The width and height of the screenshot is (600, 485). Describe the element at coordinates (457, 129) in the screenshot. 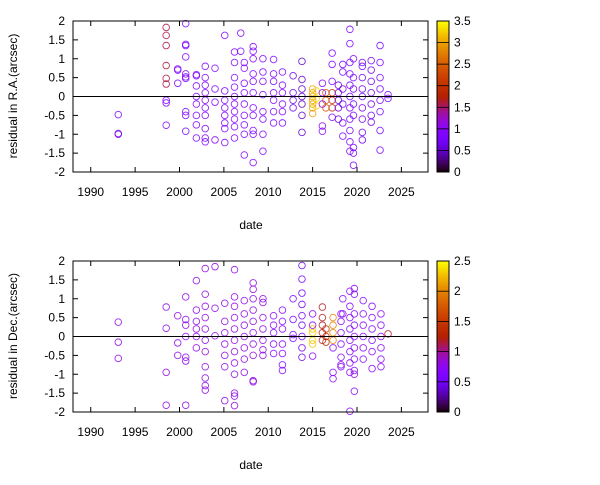

I see `colorbar-tick-label: 1` at that location.